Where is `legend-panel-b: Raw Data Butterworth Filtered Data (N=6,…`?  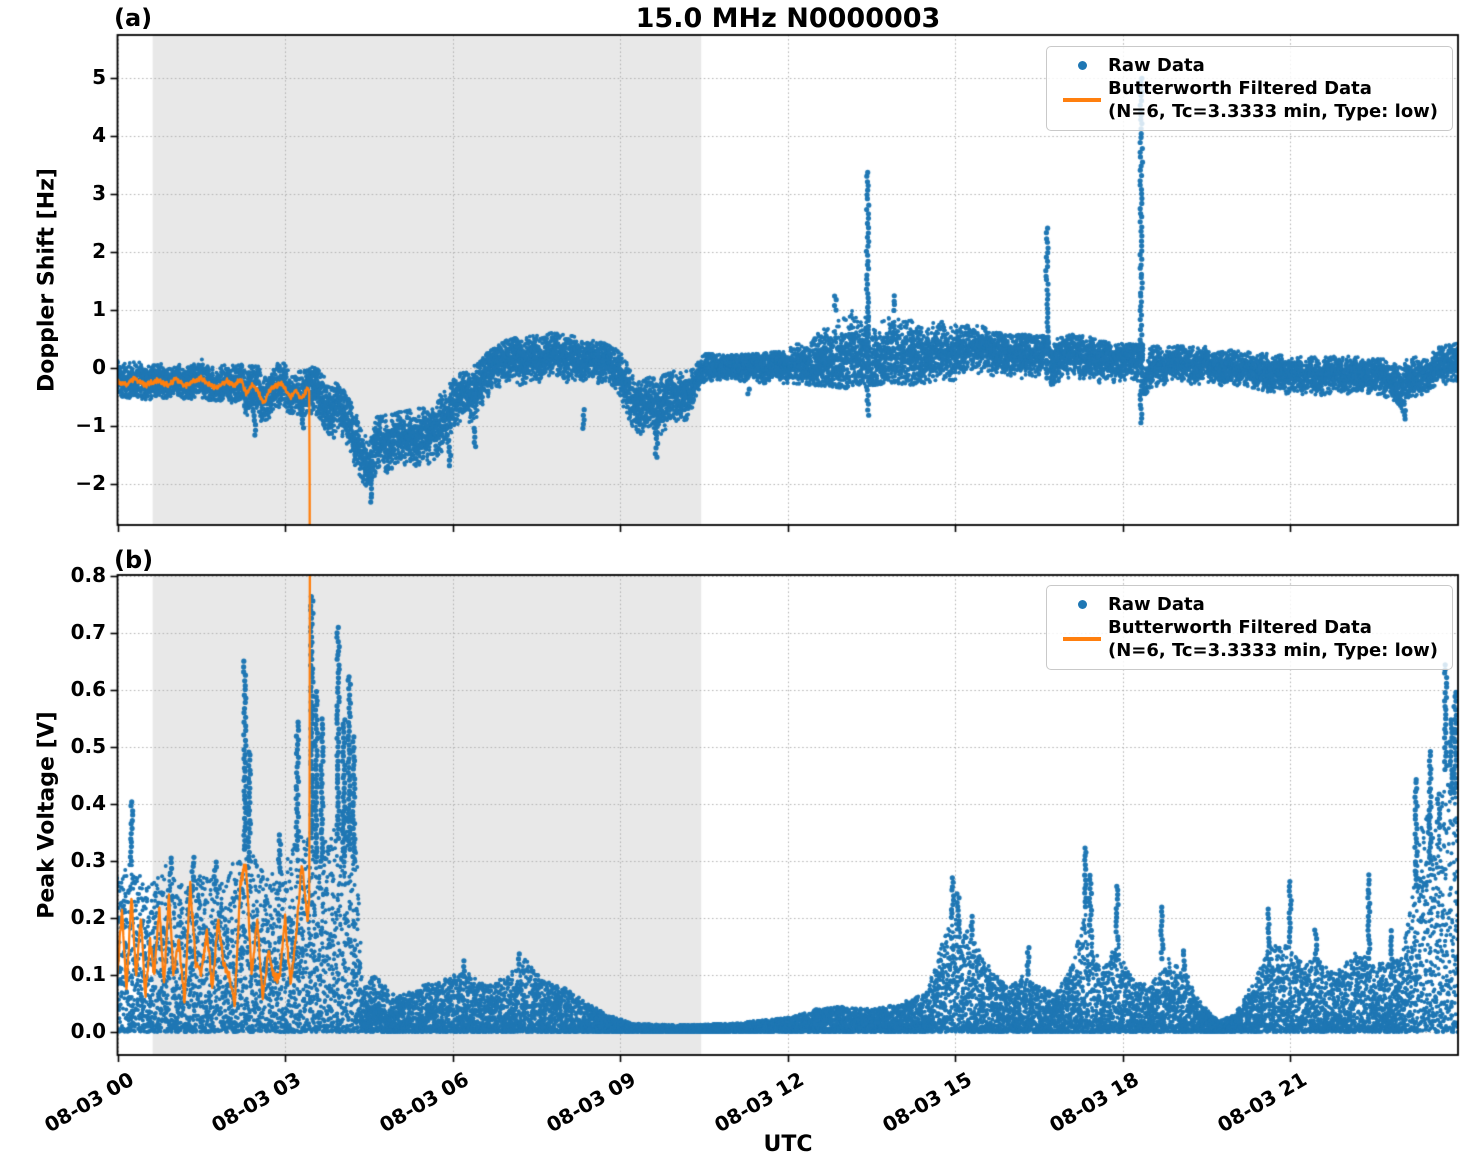 legend-panel-b: Raw Data Butterworth Filtered Data (N=6,… is located at coordinates (1249, 628).